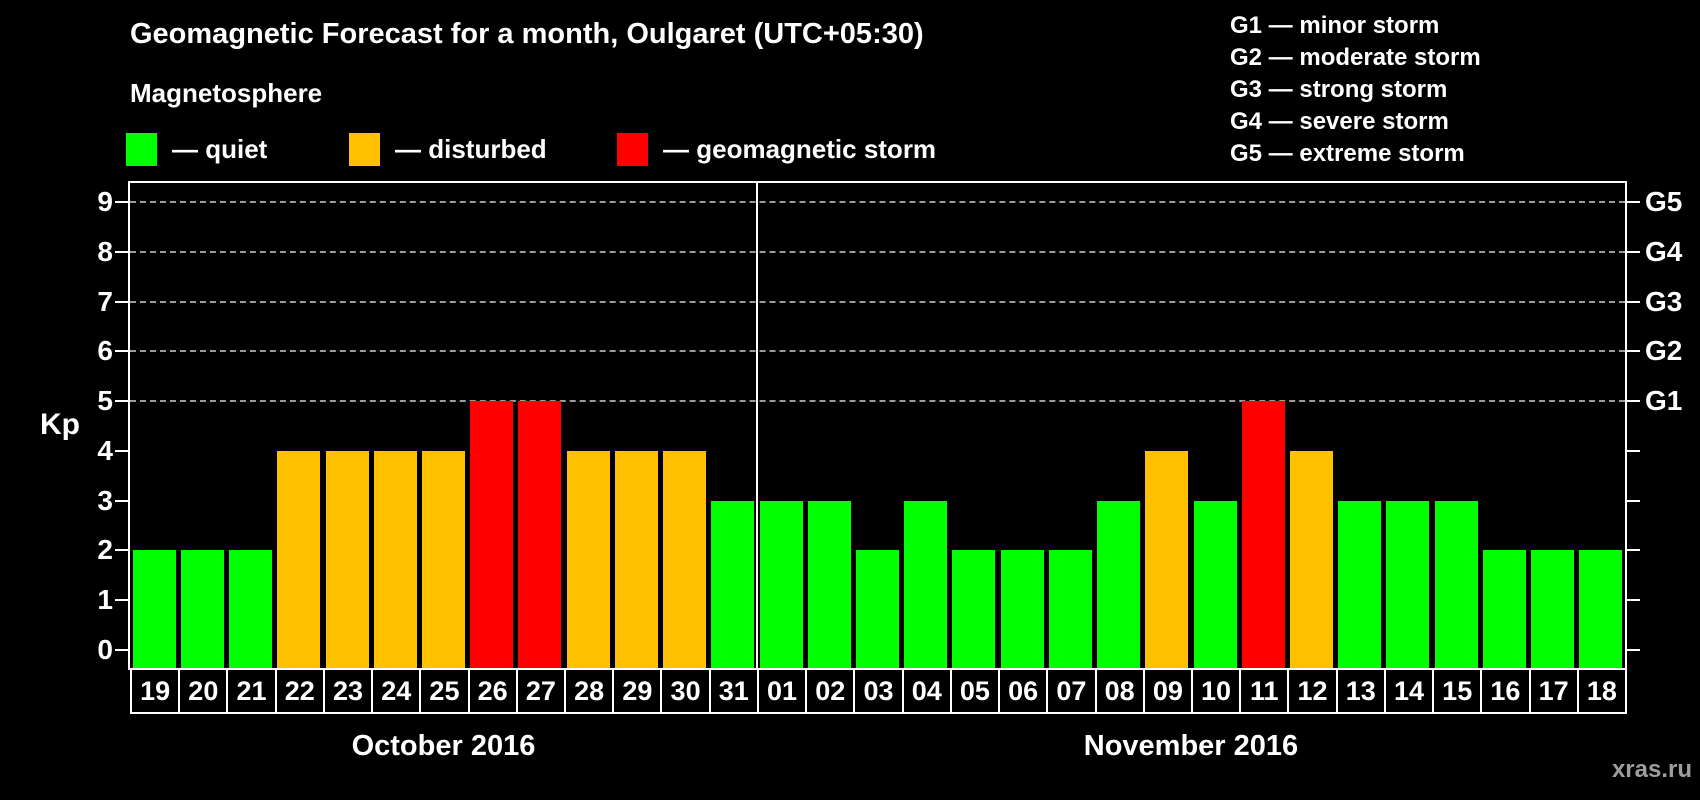 This screenshot has width=1700, height=800. I want to click on storm-color-swatch-icon, so click(632, 149).